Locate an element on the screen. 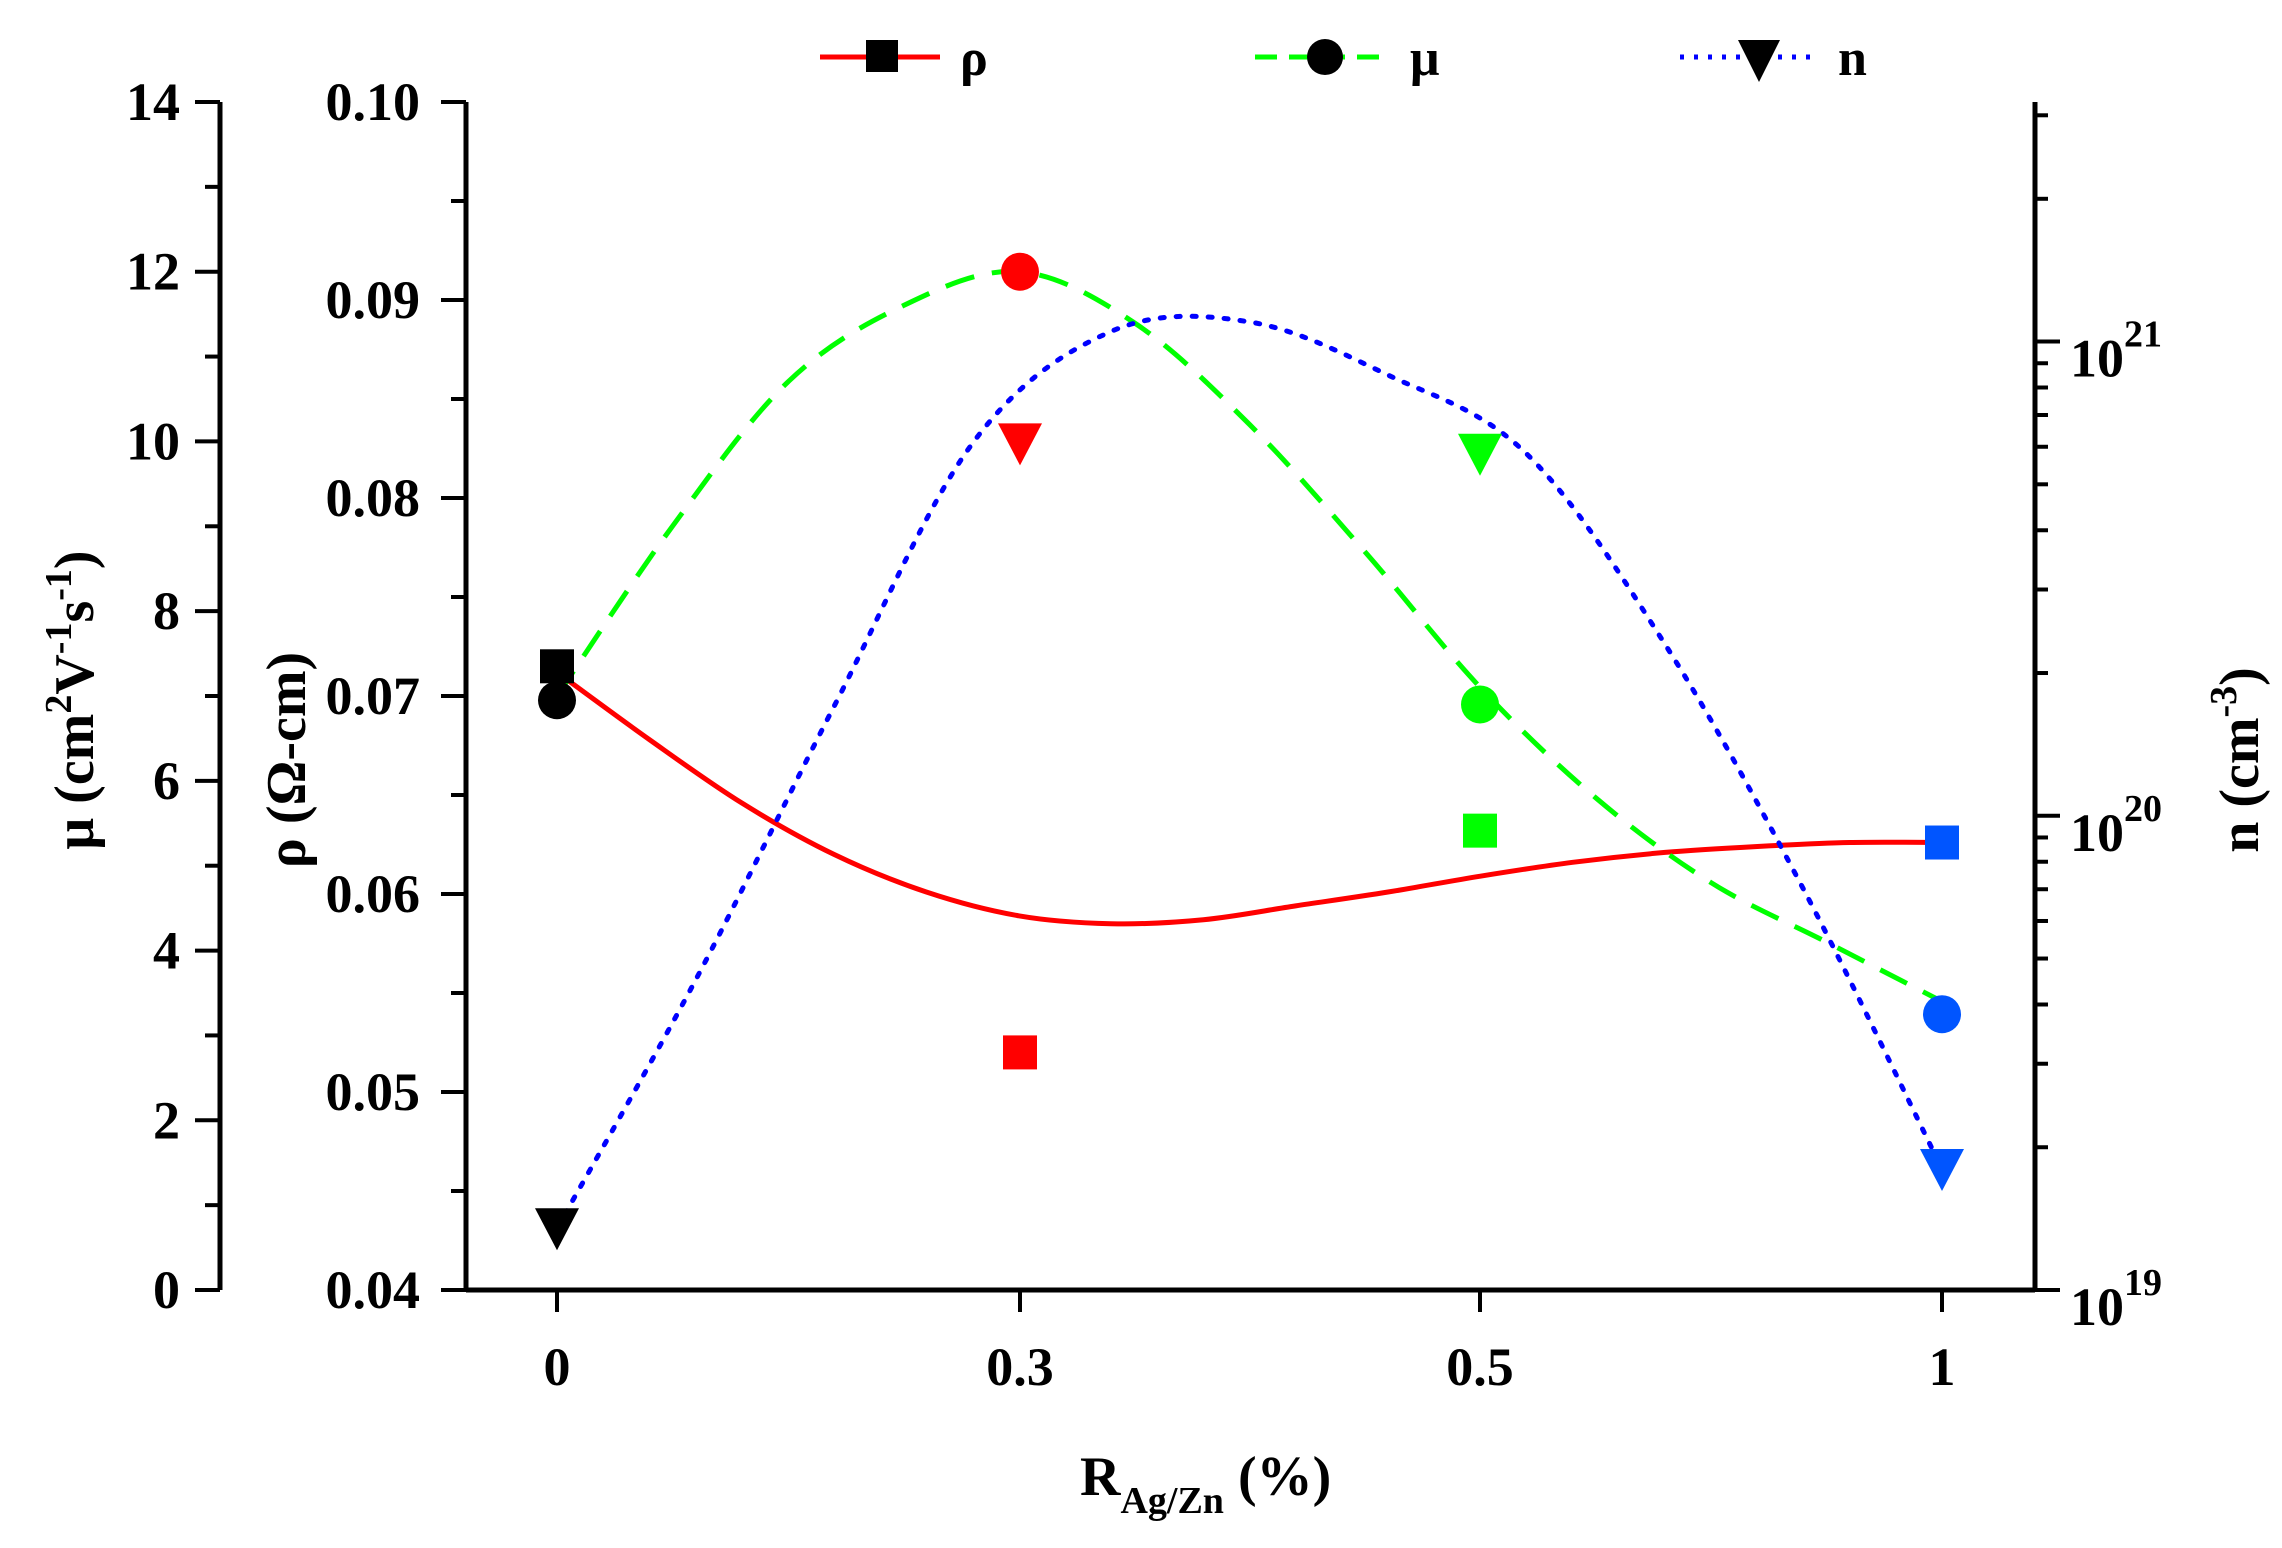 The width and height of the screenshot is (2282, 1548). mu-tick-label: 8 is located at coordinates (166, 611).